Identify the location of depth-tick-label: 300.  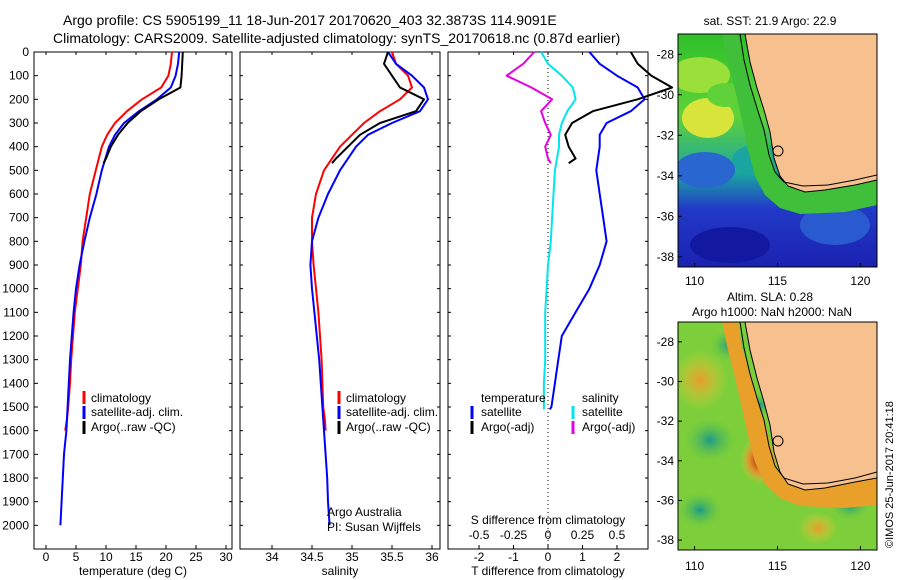
(19, 123).